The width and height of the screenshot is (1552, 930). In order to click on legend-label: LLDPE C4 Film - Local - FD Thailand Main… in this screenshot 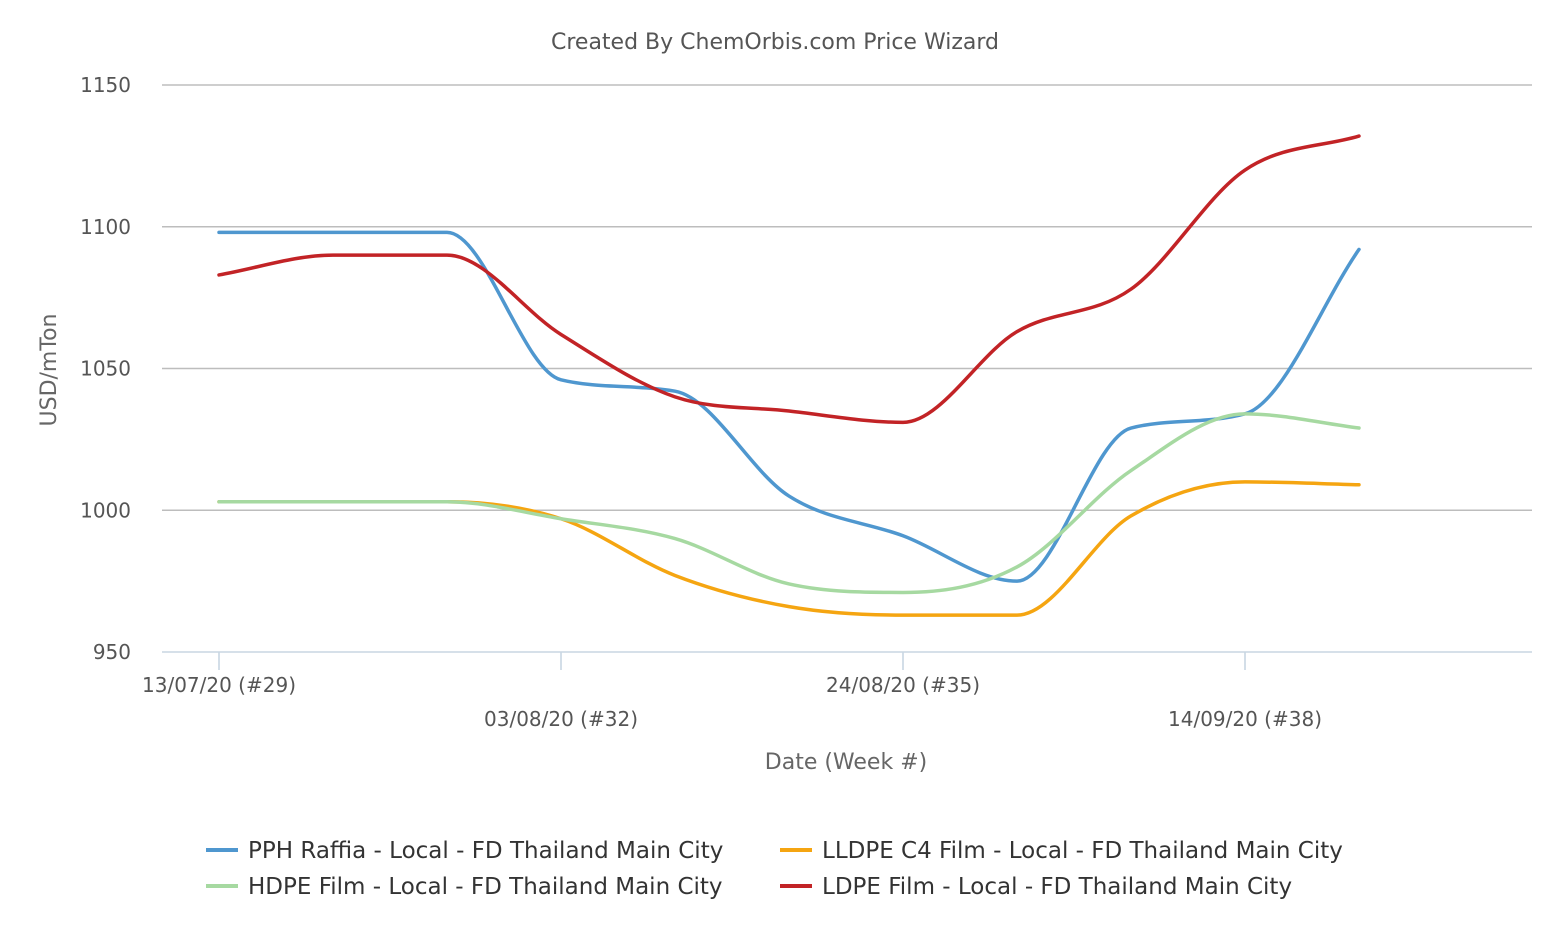, I will do `click(1082, 851)`.